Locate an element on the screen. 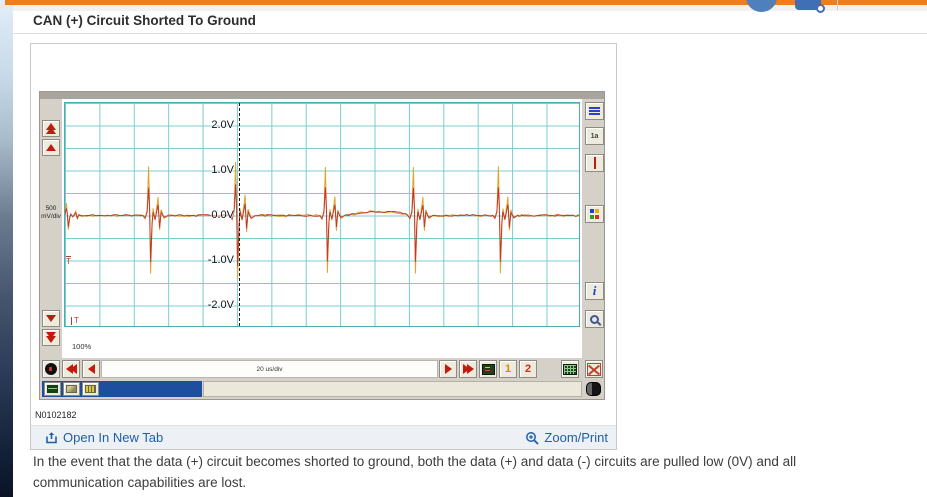  close-button is located at coordinates (594, 369).